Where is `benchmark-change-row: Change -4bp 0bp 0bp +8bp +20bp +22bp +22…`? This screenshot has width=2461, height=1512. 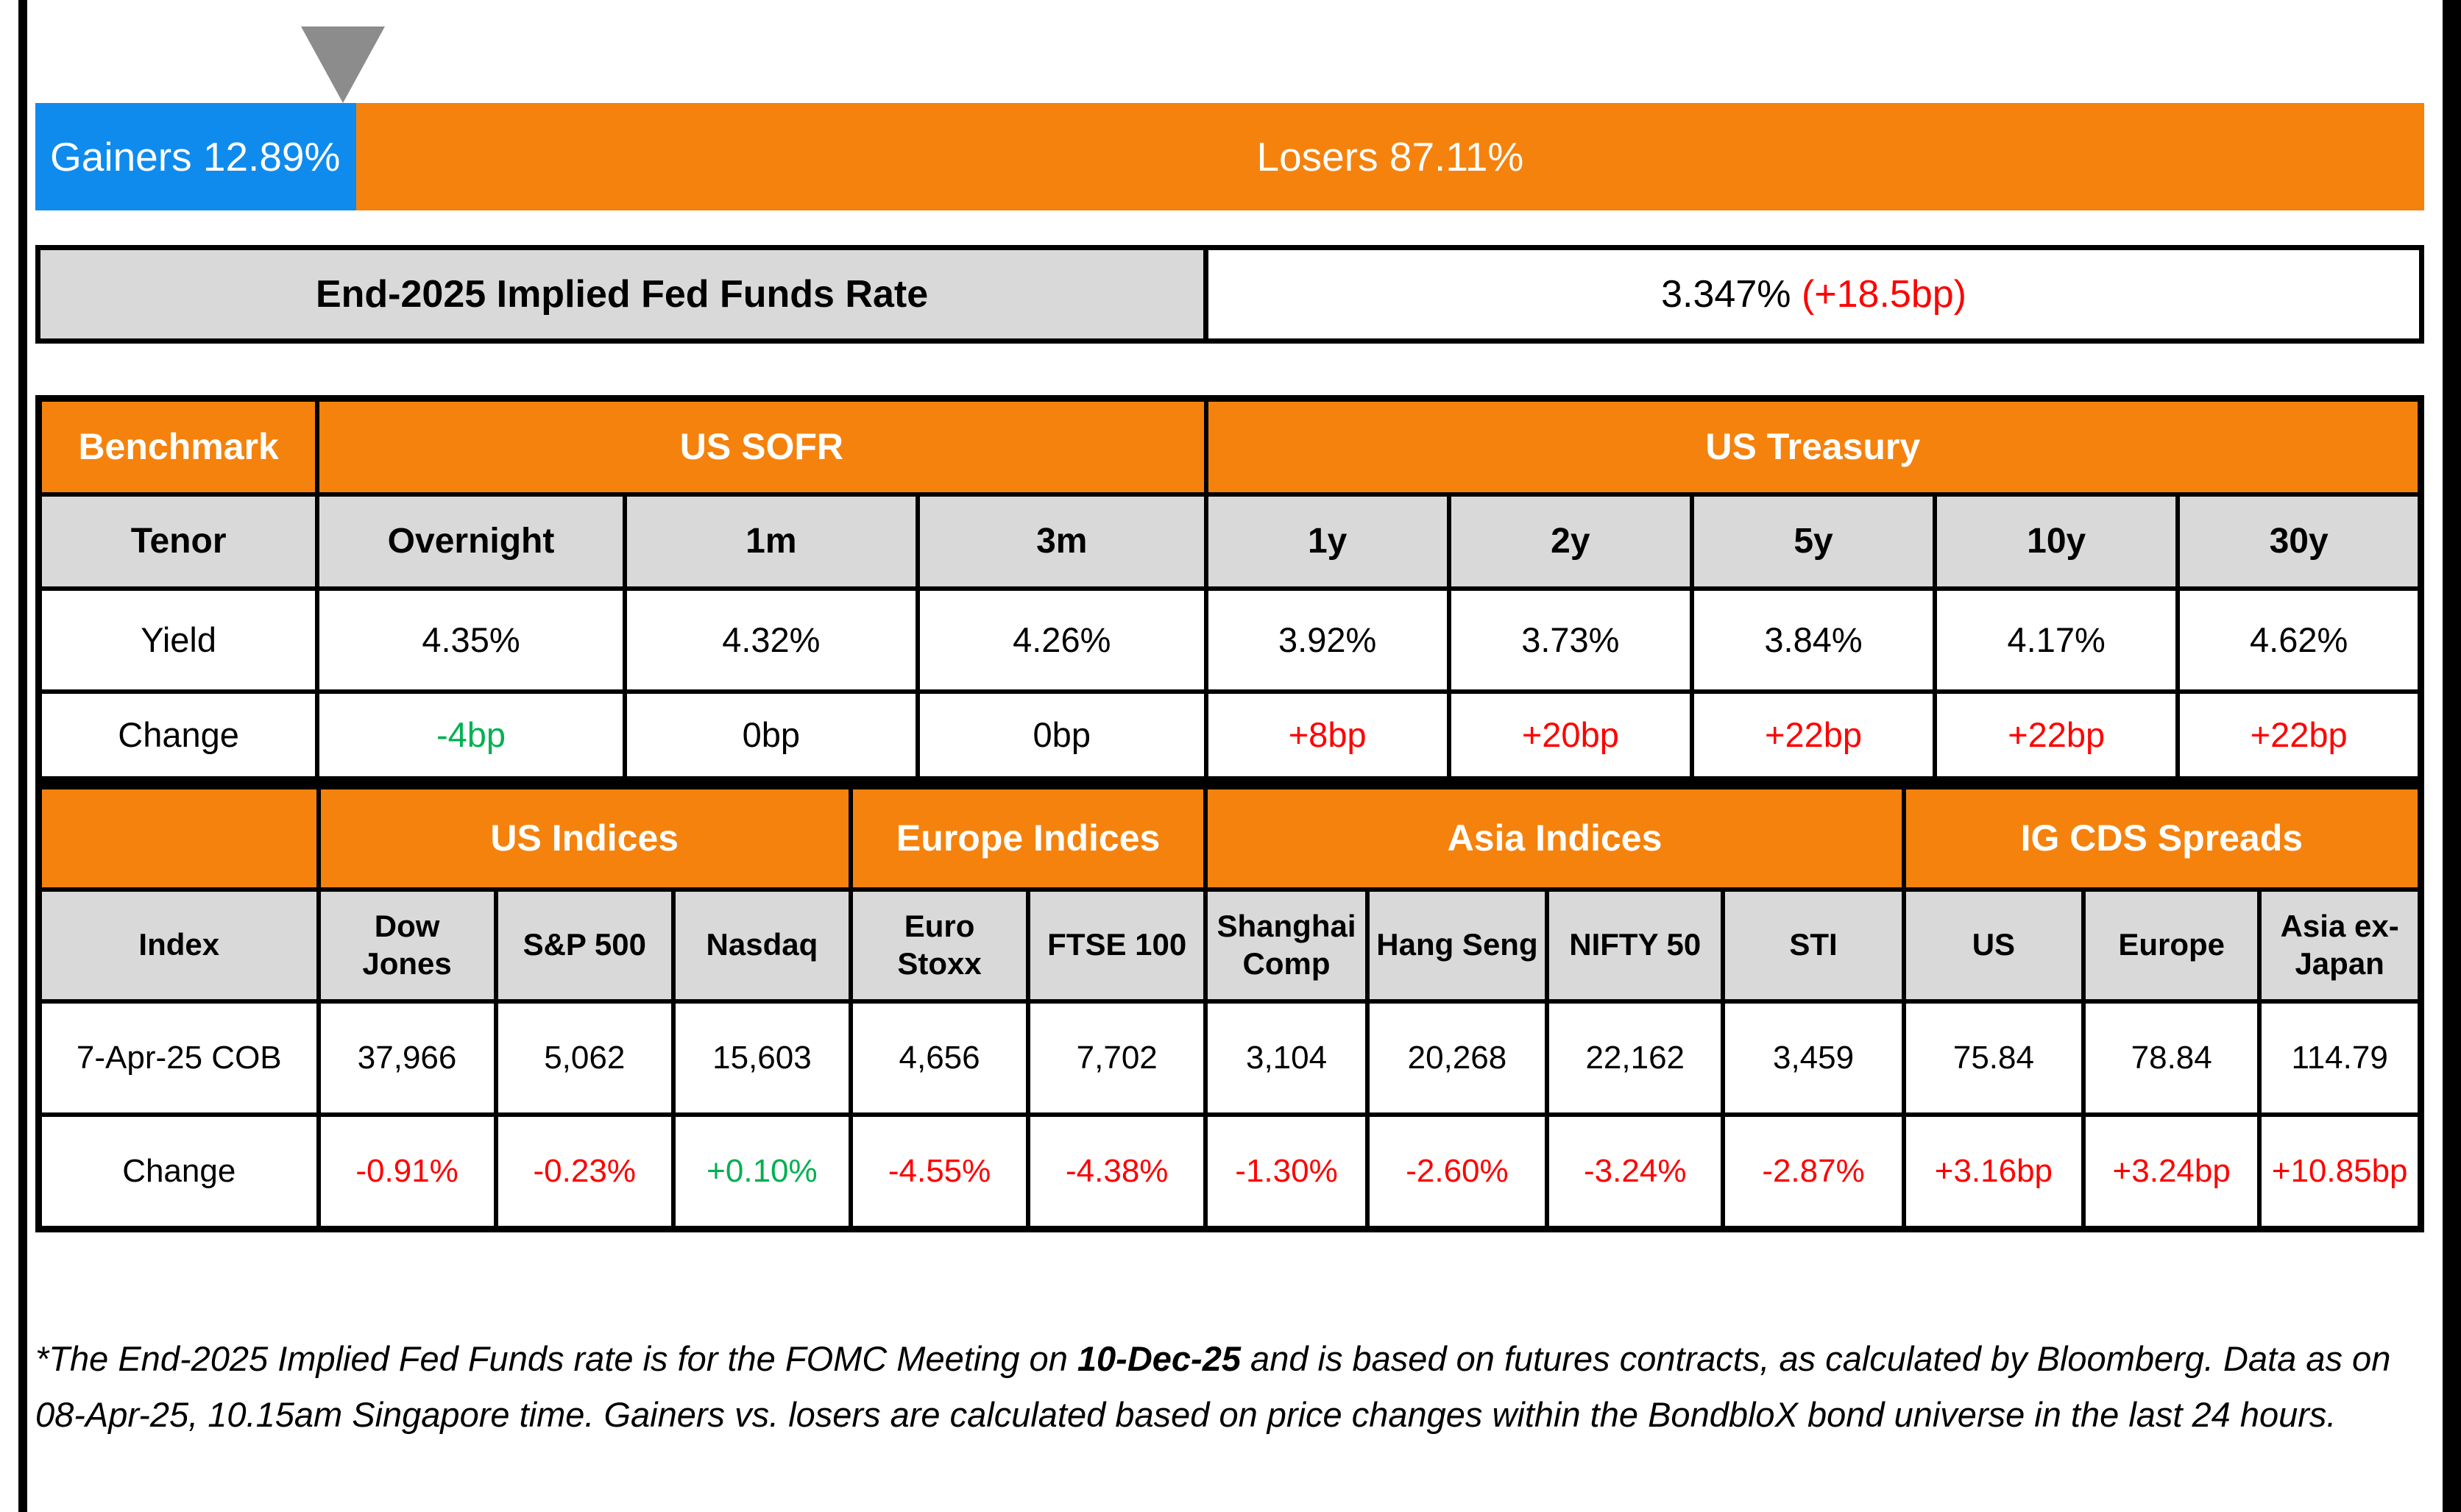
benchmark-change-row: Change -4bp 0bp 0bp +8bp +20bp +22bp +22… is located at coordinates (1230, 735).